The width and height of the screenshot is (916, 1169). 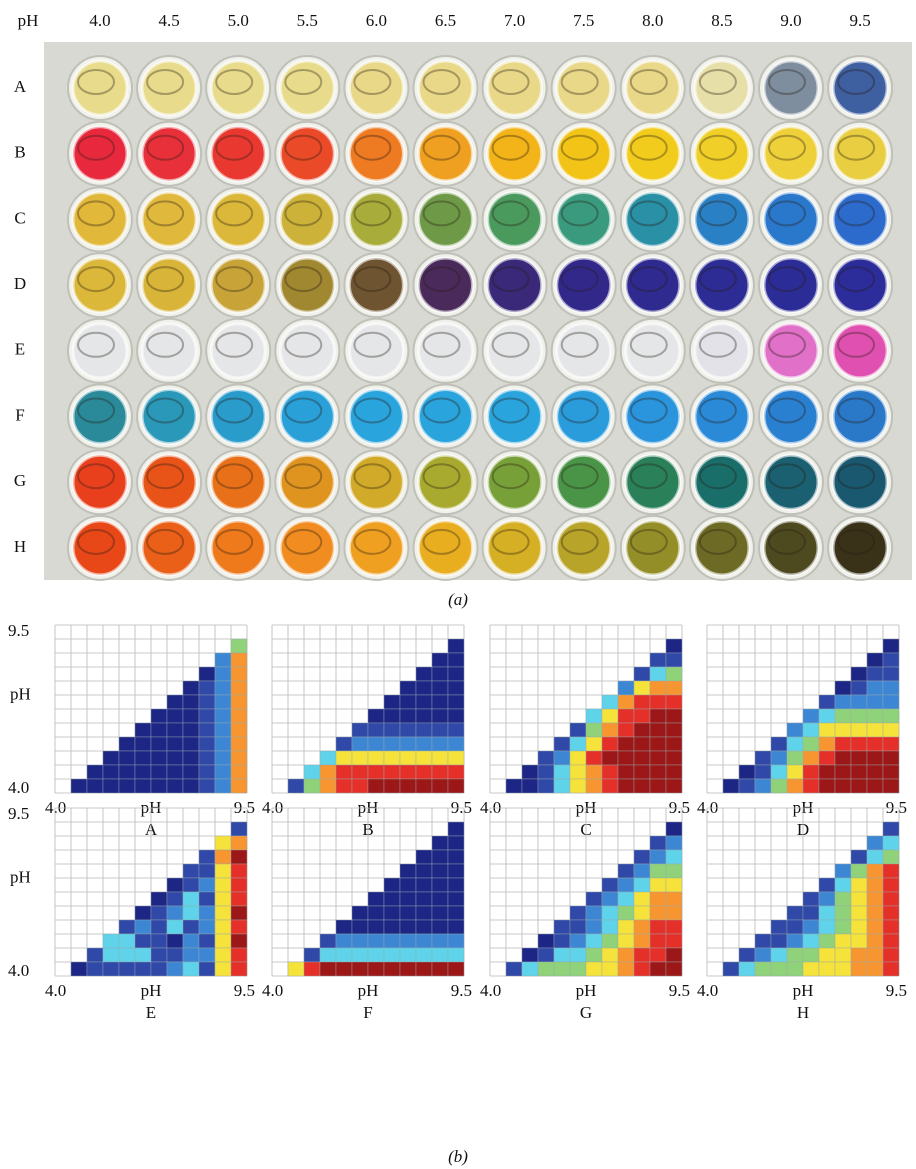 What do you see at coordinates (99, 20) in the screenshot?
I see `ph-column-label: 4.0` at bounding box center [99, 20].